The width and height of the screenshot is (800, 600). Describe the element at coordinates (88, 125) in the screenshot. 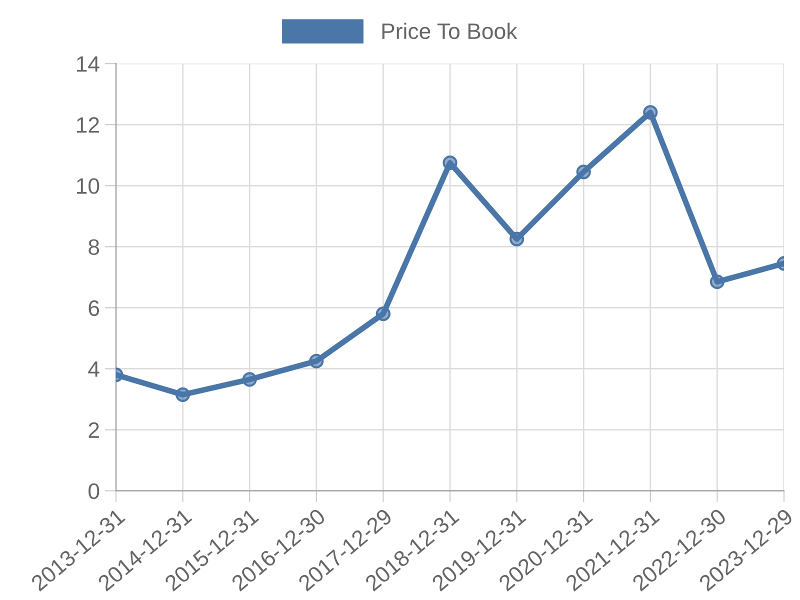

I see `y-tick-label: 12` at that location.